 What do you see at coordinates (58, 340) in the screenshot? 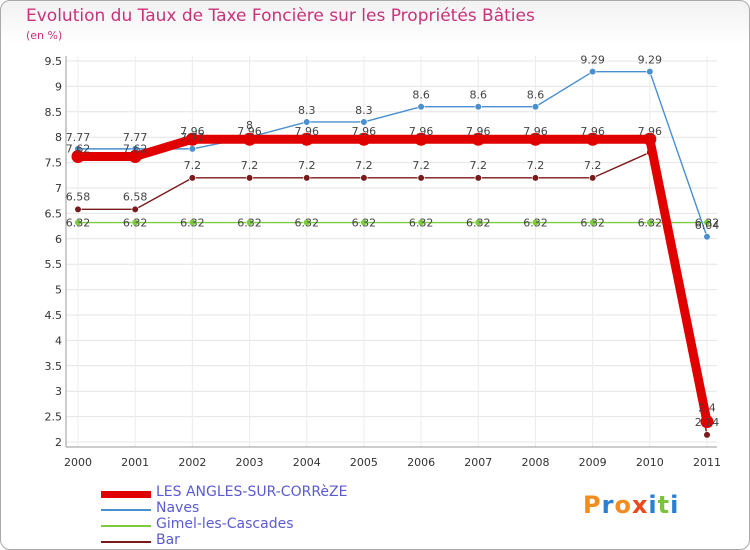
I see `y-tick-label: 4` at bounding box center [58, 340].